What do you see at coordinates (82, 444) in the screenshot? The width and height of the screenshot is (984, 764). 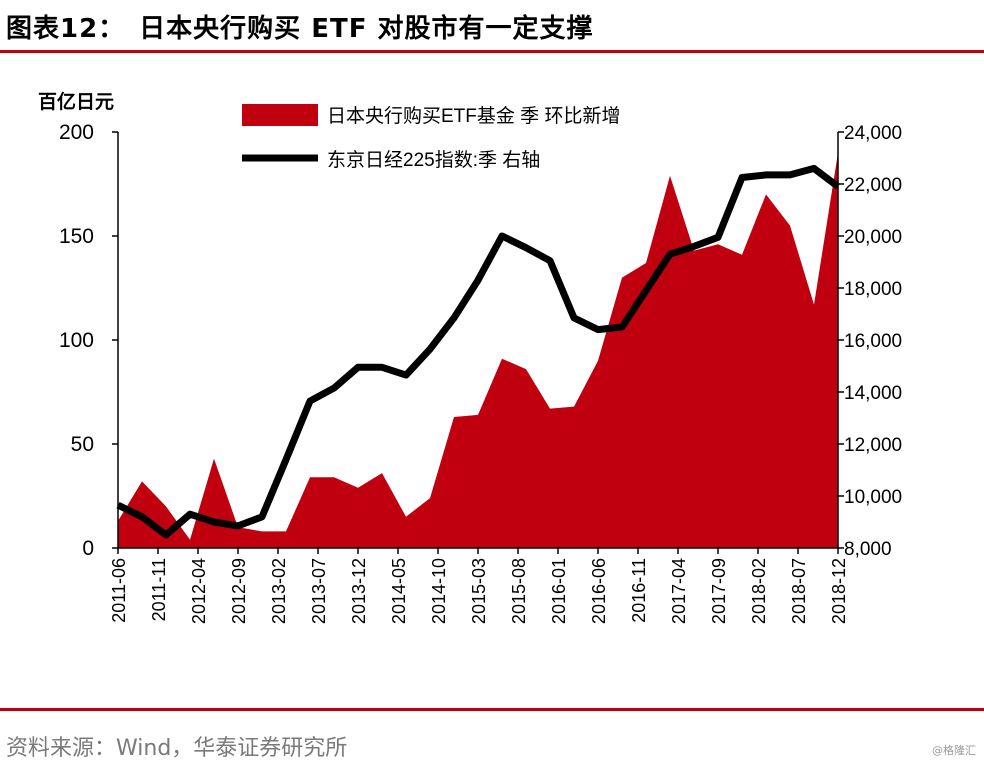 I see `y-tick-label-left: 50` at bounding box center [82, 444].